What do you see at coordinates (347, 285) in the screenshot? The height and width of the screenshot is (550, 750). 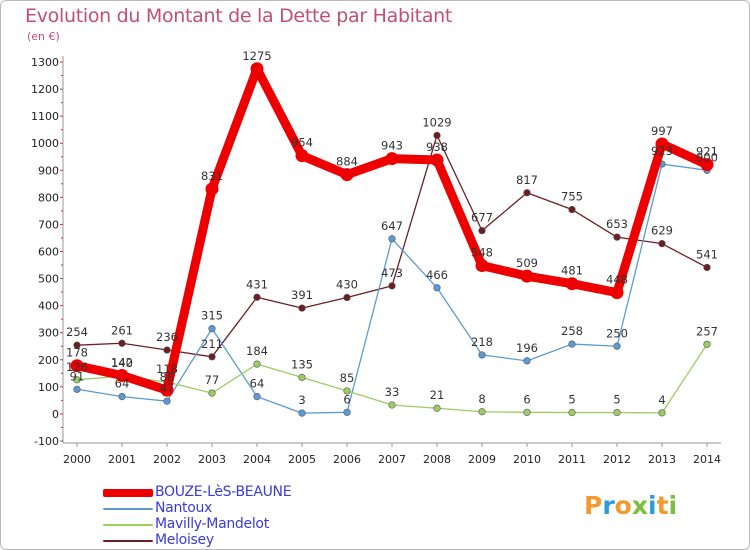 I see `data-label: 430` at bounding box center [347, 285].